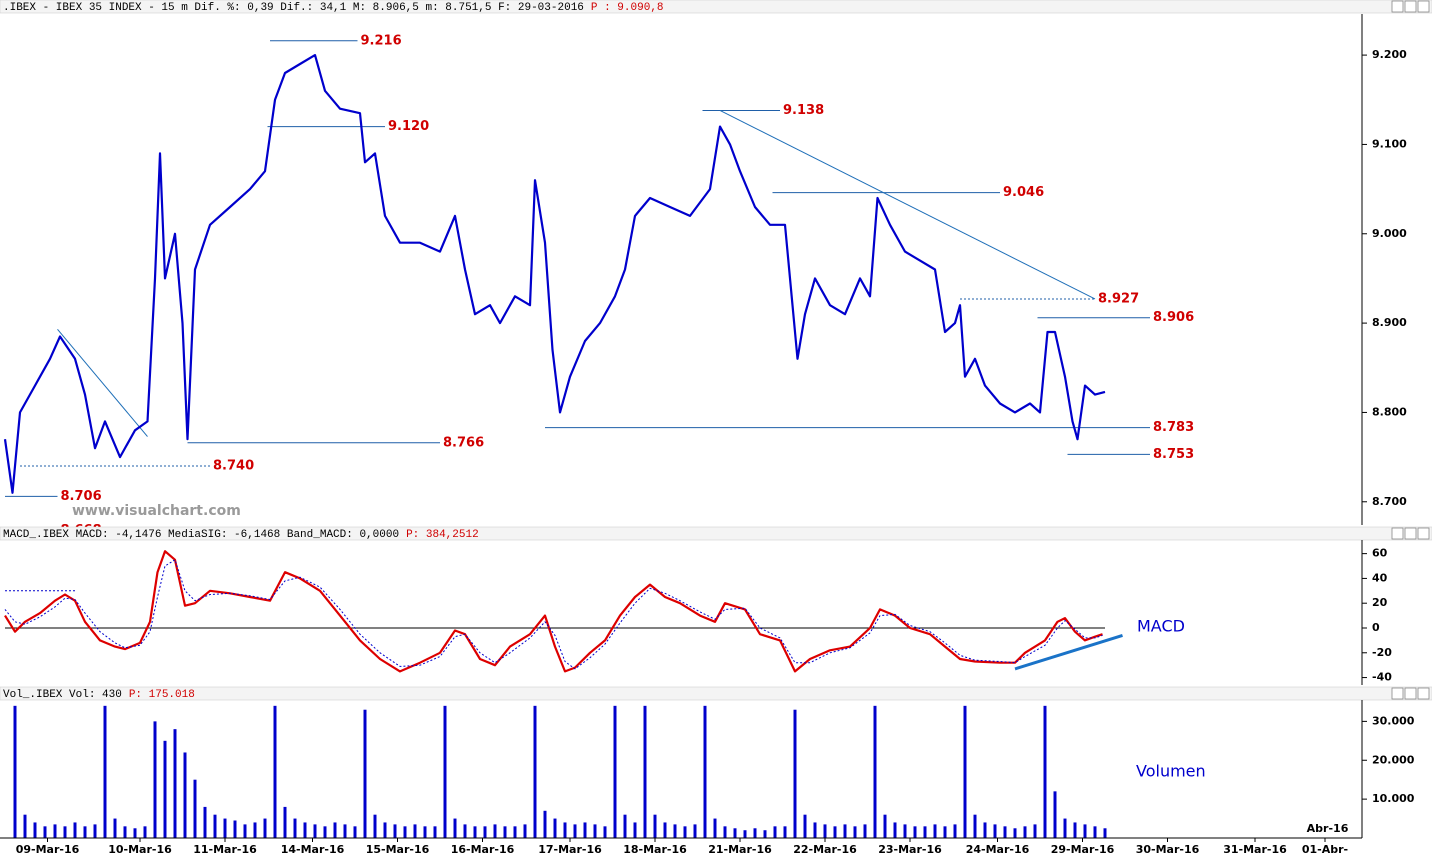  Describe the element at coordinates (803, 110) in the screenshot. I see `level-label: 9.138` at that location.